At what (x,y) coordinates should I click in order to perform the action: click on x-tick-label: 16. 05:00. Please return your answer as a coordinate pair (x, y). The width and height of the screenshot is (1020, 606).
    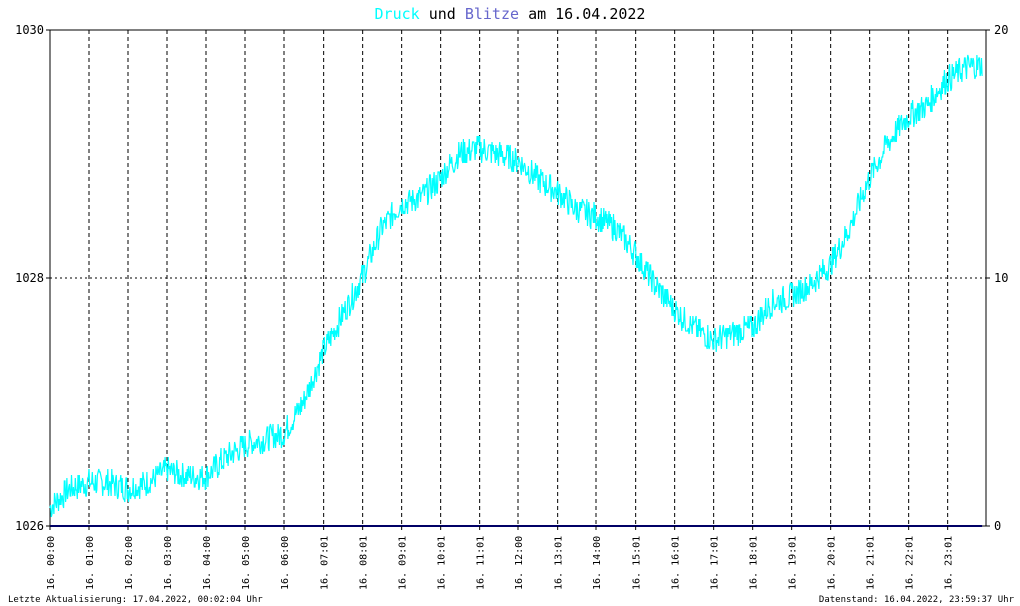
    Looking at the image, I should click on (246, 563).